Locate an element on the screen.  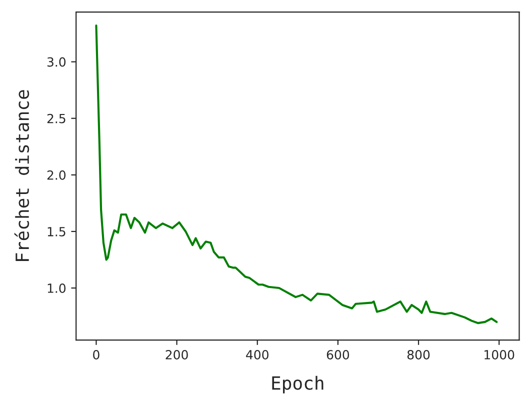
x-axis-title: Epoch is located at coordinates (298, 385).